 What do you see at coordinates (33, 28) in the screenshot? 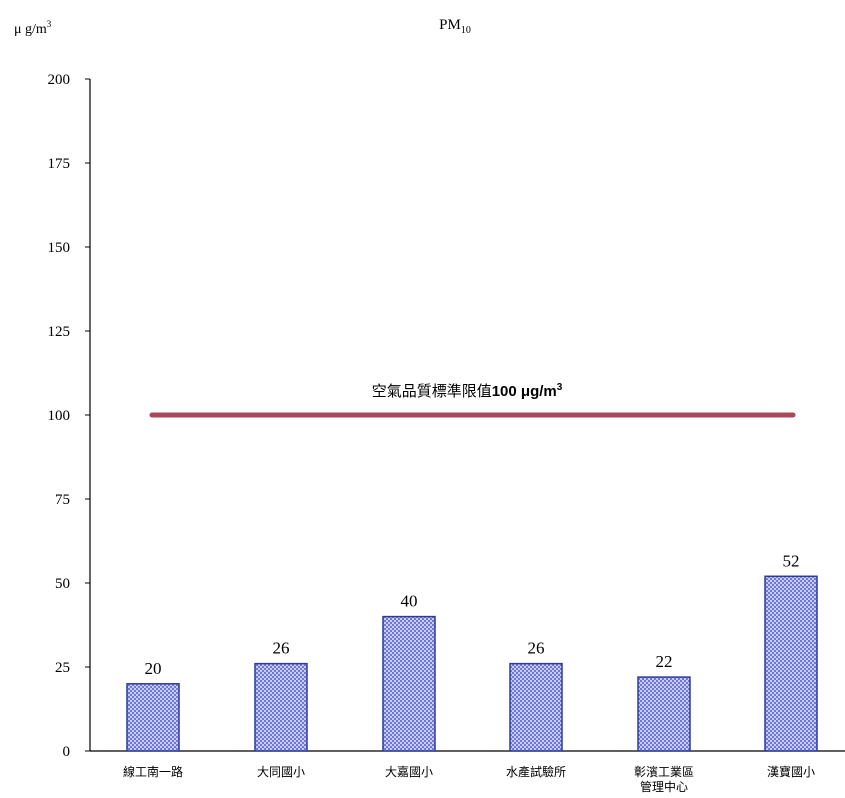
I see `y-axis-unit-label: μ g/m3` at bounding box center [33, 28].